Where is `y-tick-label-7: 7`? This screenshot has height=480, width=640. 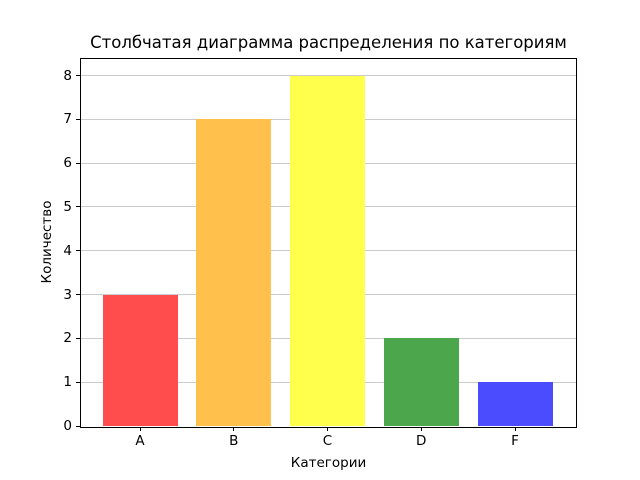 y-tick-label-7: 7 is located at coordinates (67, 119).